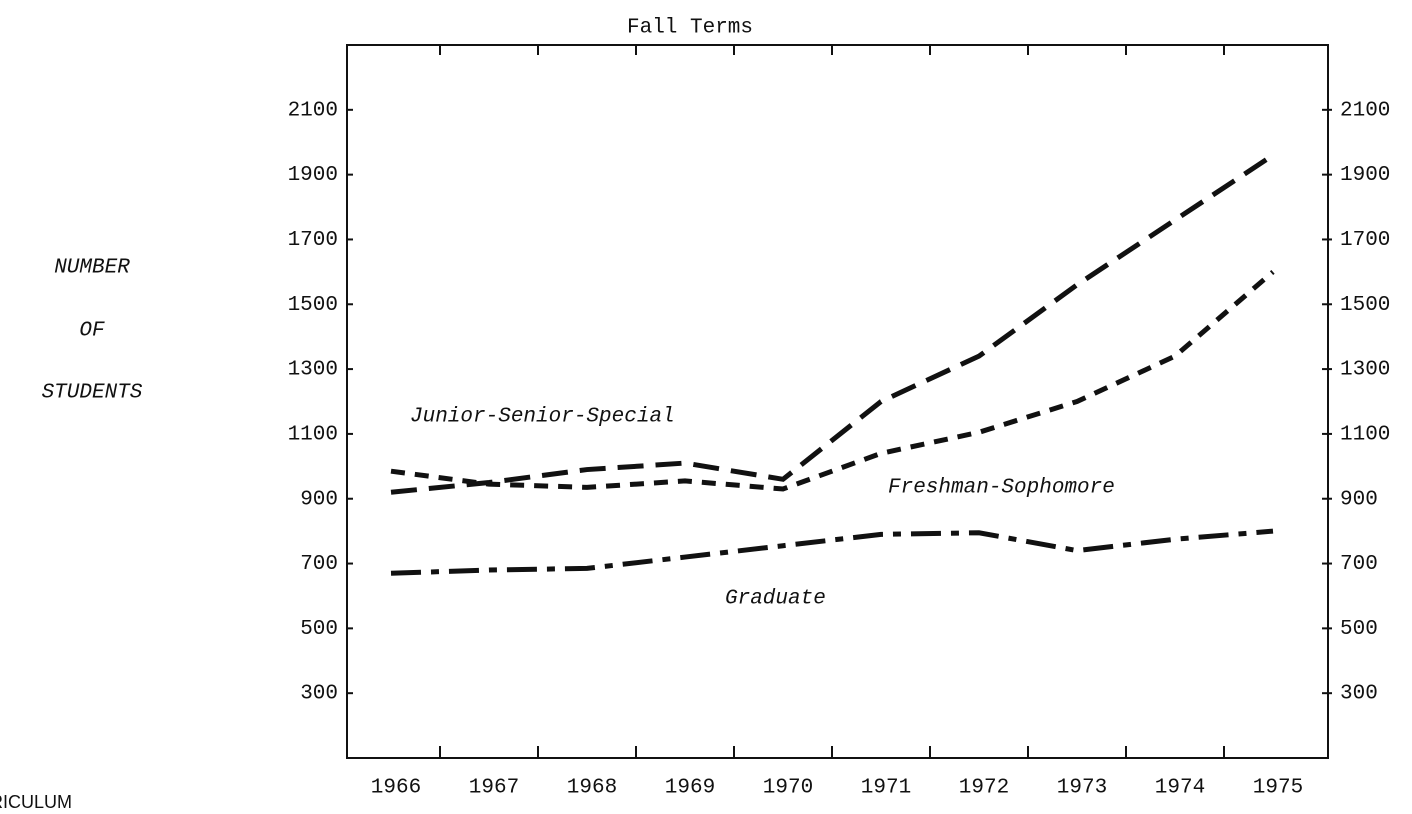  What do you see at coordinates (313, 305) in the screenshot?
I see `y-tick-label: 1500` at bounding box center [313, 305].